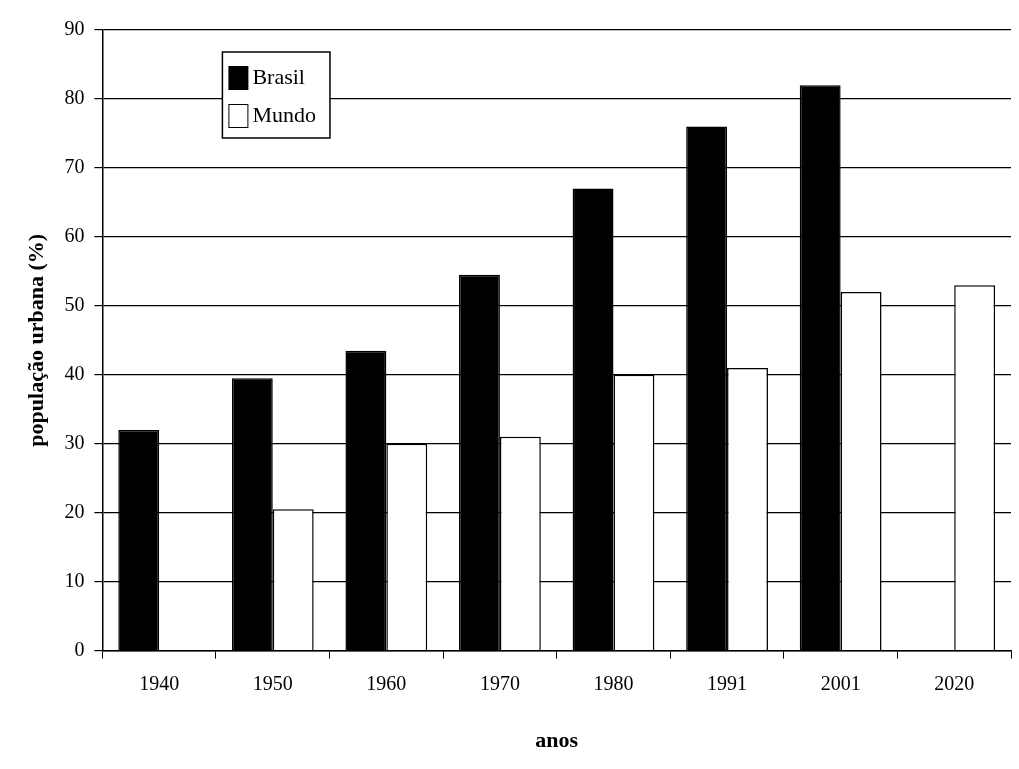 This screenshot has width=1019, height=769. What do you see at coordinates (74, 28) in the screenshot?
I see `y-tick-label: 90` at bounding box center [74, 28].